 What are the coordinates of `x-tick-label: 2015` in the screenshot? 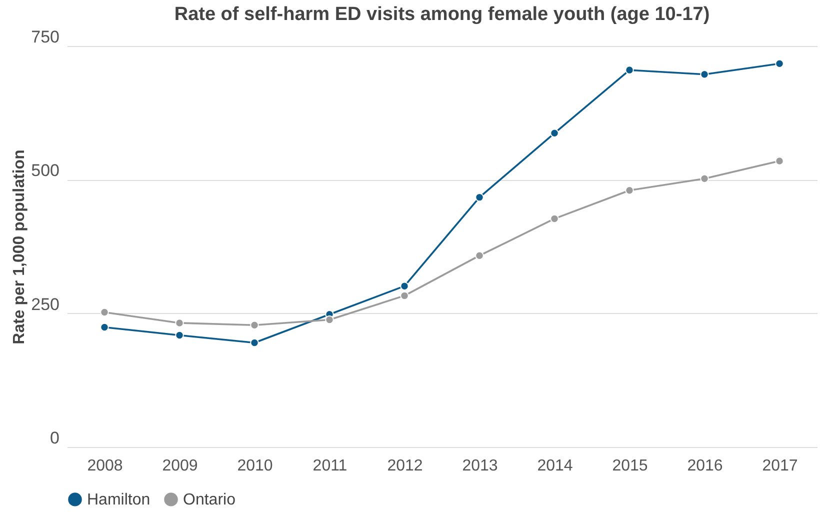 It's located at (630, 466).